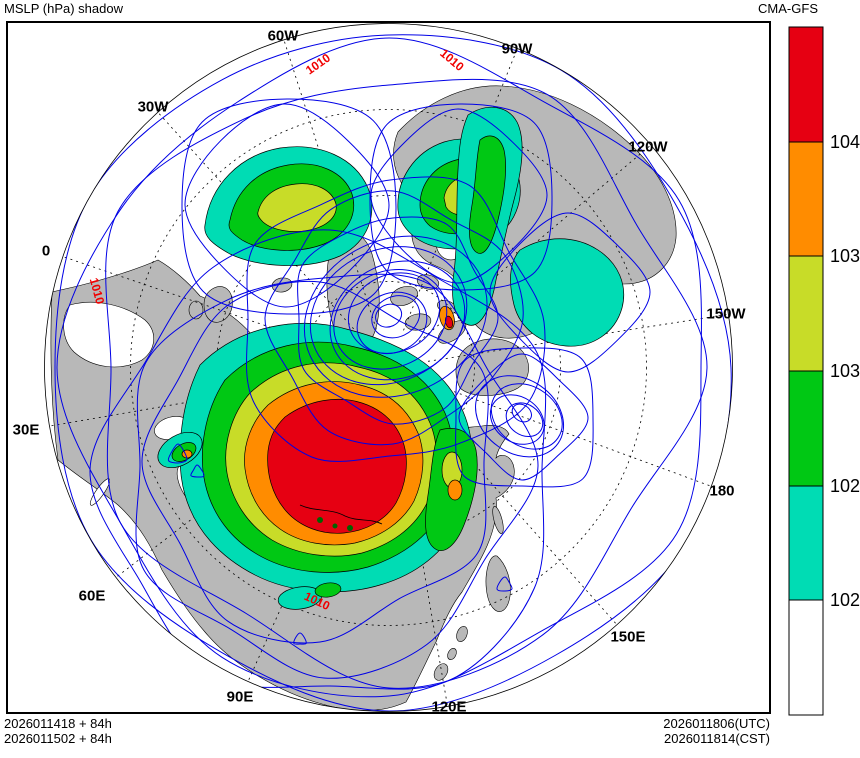  I want to click on mediterranean-sea, so click(108, 335).